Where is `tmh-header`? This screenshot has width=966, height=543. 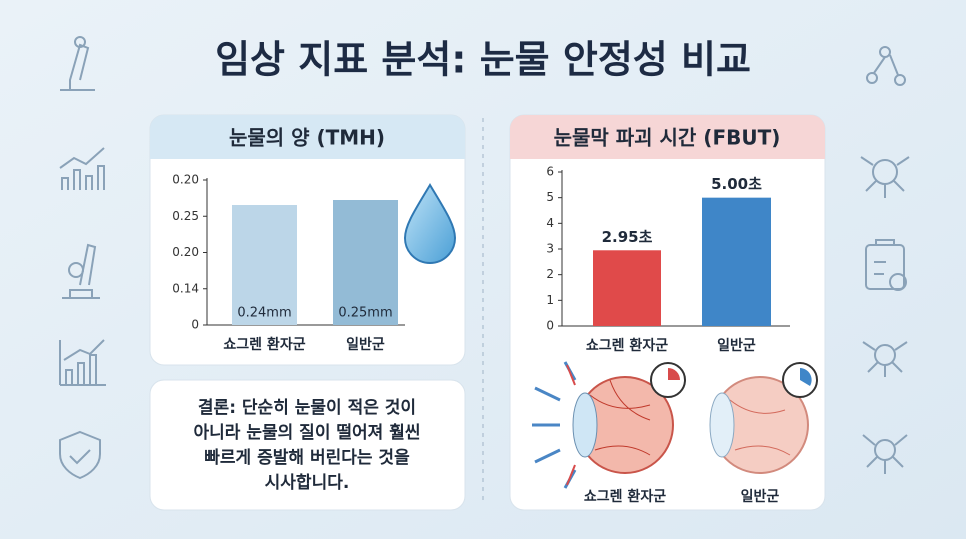 tmh-header is located at coordinates (307, 137).